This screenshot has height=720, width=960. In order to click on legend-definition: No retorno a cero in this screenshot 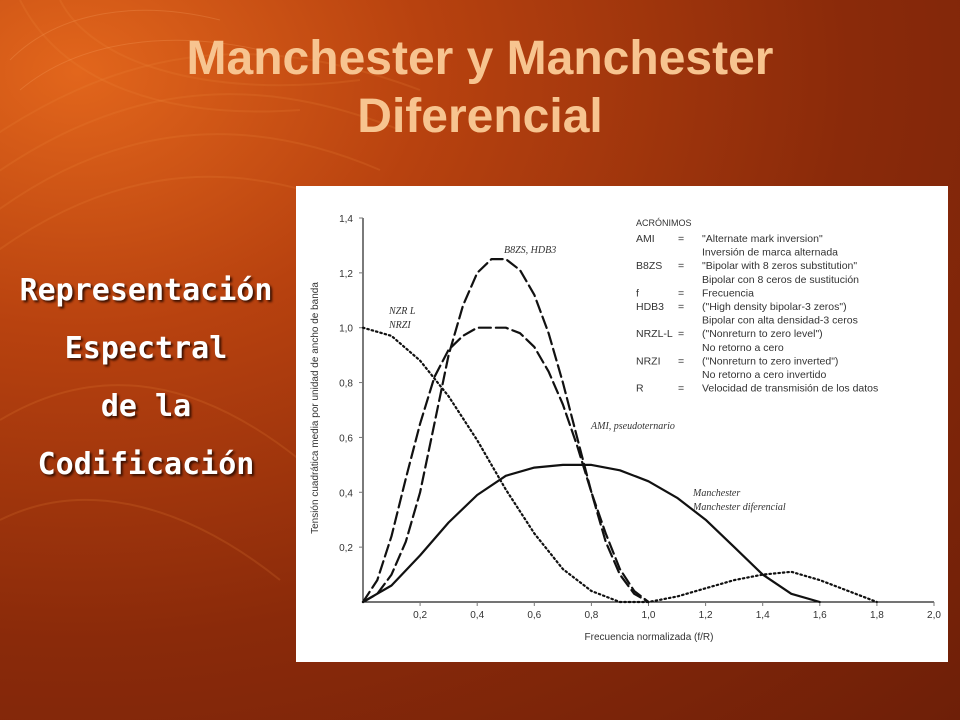, I will do `click(743, 348)`.